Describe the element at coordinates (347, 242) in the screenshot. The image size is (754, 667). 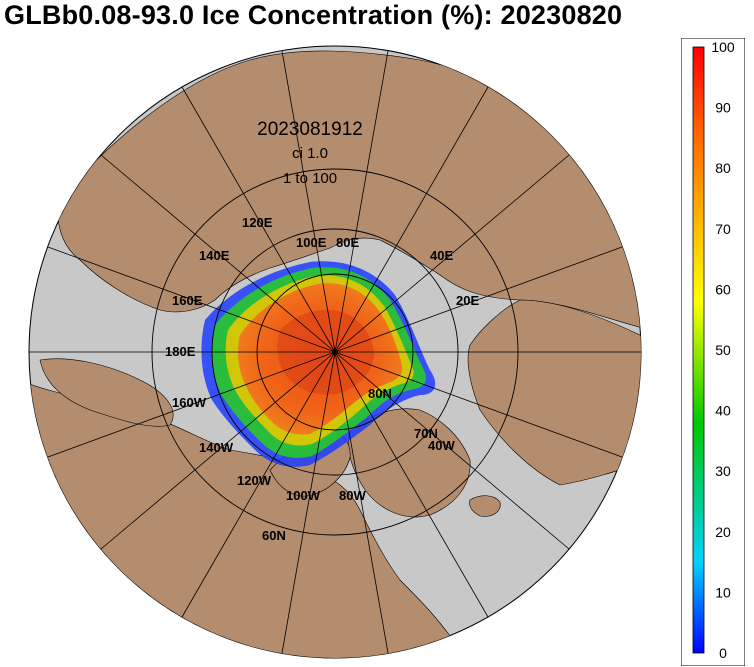
I see `lon-label-80e: 80E` at that location.